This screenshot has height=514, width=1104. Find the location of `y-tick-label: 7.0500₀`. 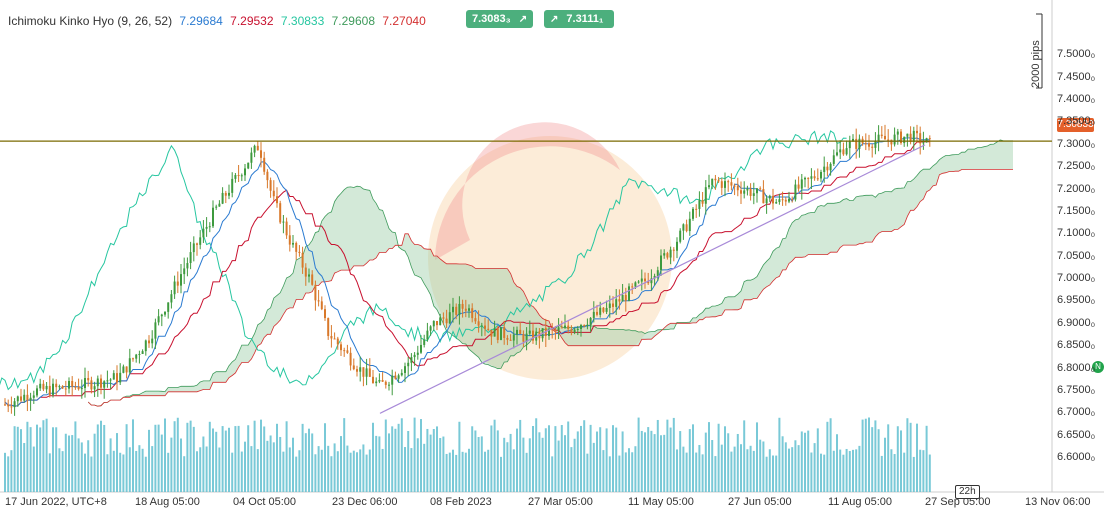

y-tick-label: 7.0500₀ is located at coordinates (1076, 255).